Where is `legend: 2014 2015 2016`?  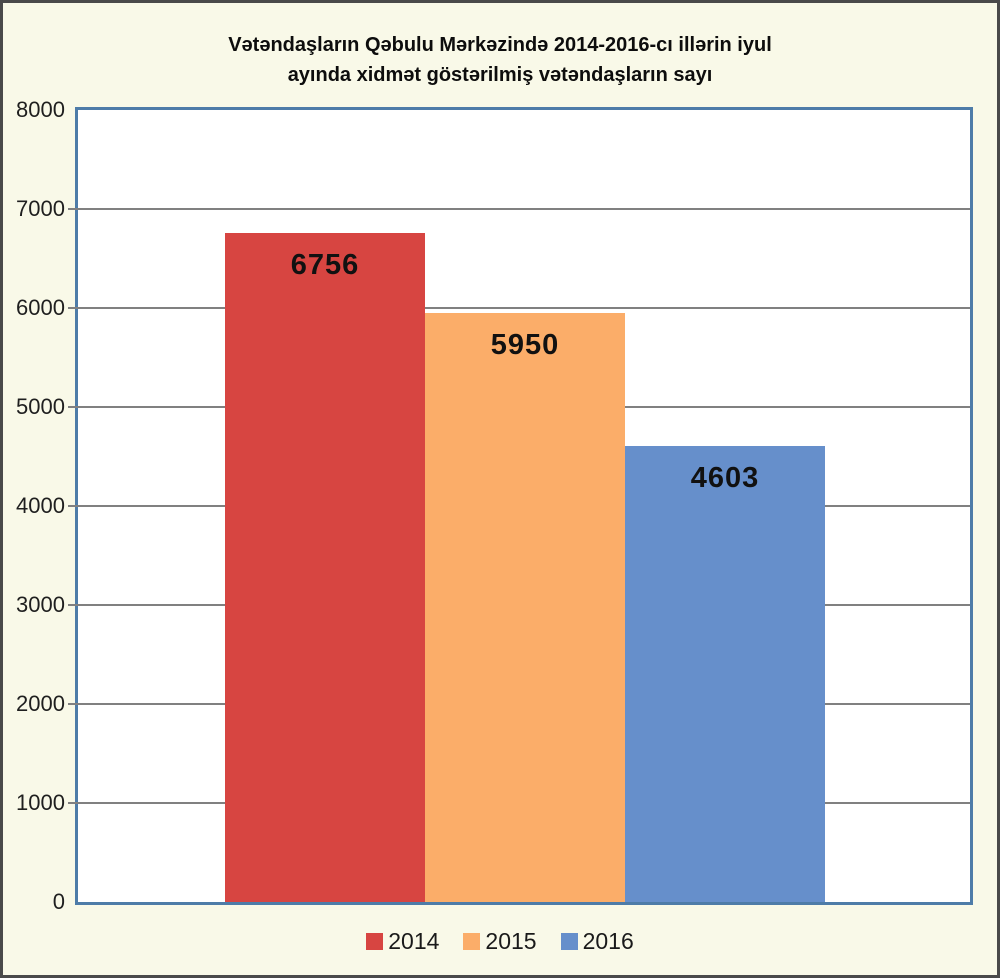
legend: 2014 2015 2016 is located at coordinates (500, 941).